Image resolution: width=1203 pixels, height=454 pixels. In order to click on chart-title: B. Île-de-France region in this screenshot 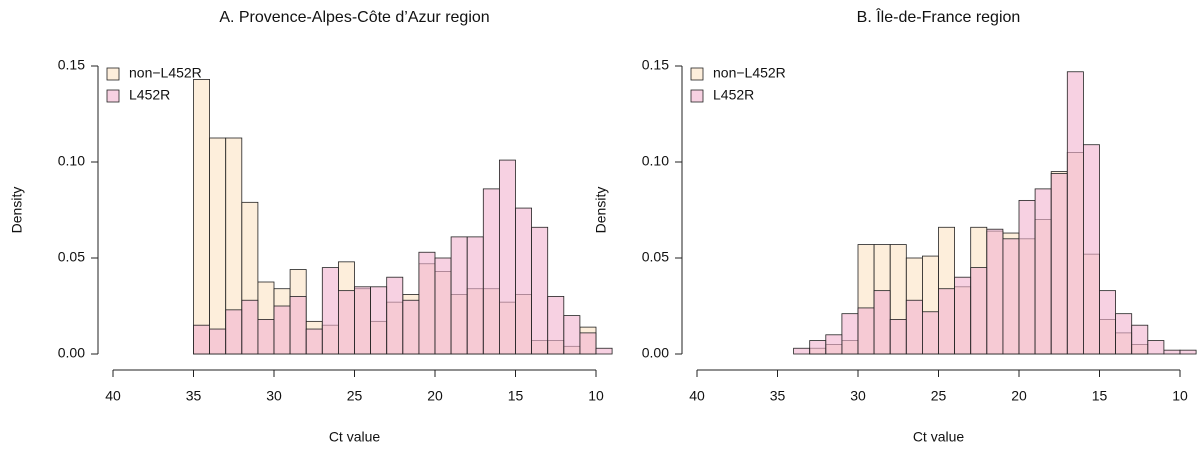, I will do `click(939, 16)`.